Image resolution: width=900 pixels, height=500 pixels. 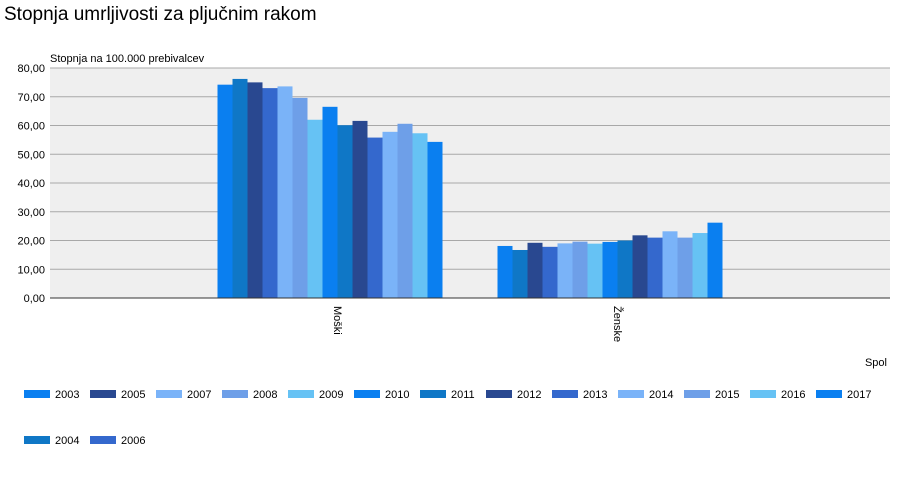 What do you see at coordinates (645, 395) in the screenshot?
I see `legend-item-2014: 2014` at bounding box center [645, 395].